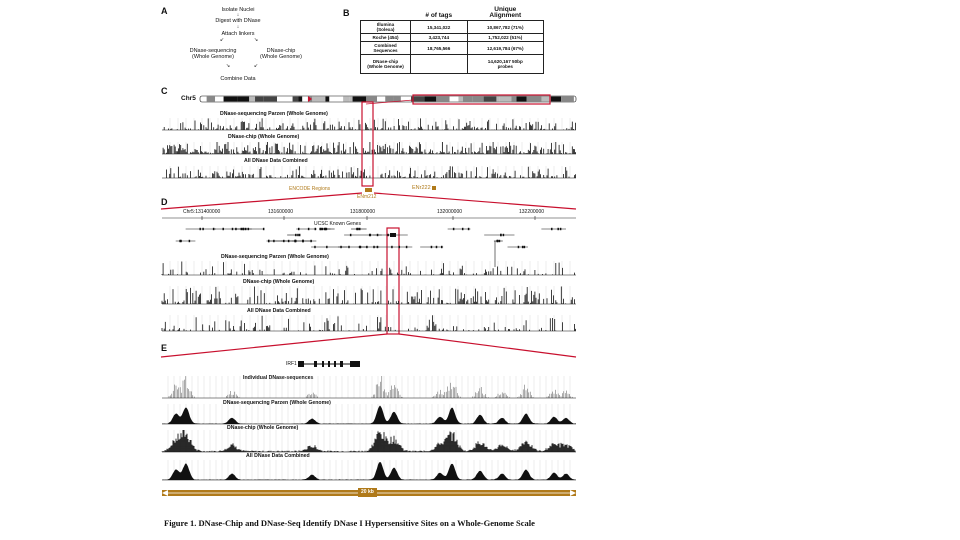 The height and width of the screenshot is (540, 960). Describe the element at coordinates (164, 348) in the screenshot. I see `panel-e-label: E` at that location.